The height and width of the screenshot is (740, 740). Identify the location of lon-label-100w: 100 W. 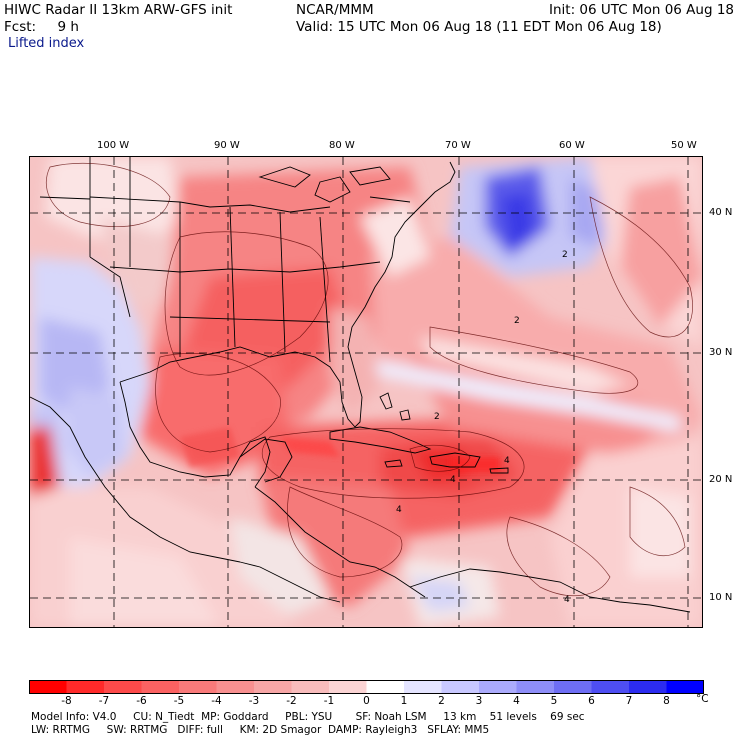
(113, 145).